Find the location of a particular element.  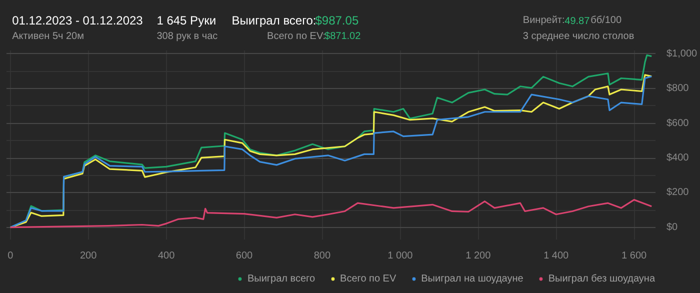

text: 308 рук в час is located at coordinates (187, 36).